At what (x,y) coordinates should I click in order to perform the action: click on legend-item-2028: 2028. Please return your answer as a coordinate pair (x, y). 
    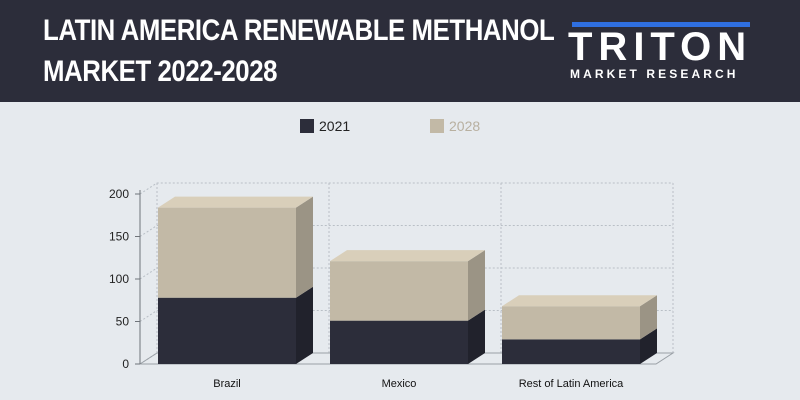
    Looking at the image, I should click on (455, 126).